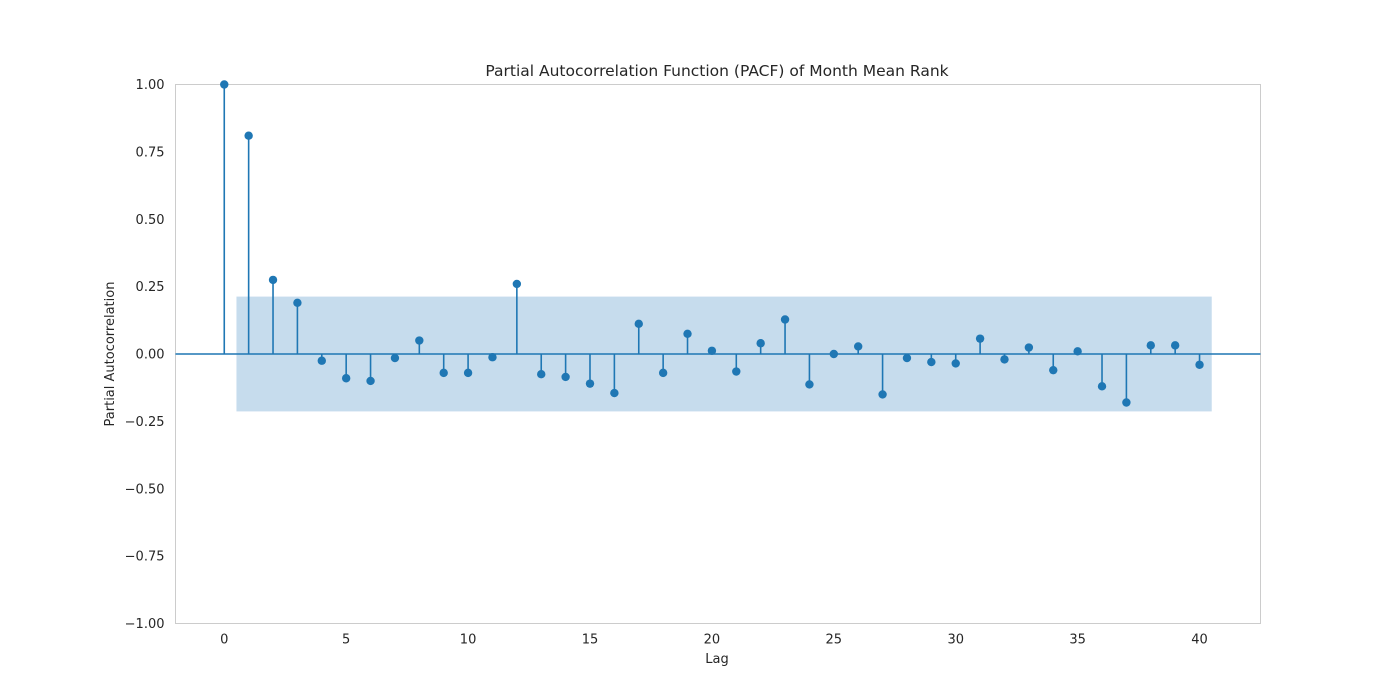 The height and width of the screenshot is (700, 1400). I want to click on x-tick-label: 20, so click(712, 640).